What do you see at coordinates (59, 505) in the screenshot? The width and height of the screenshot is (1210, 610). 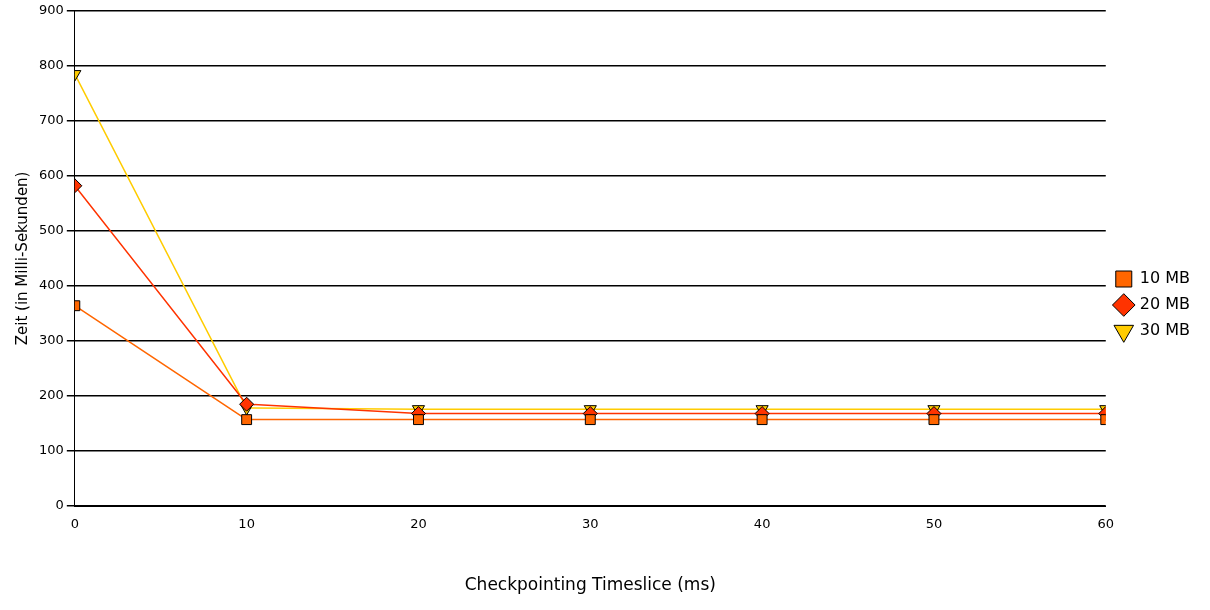 I see `y-tick-label: 0` at bounding box center [59, 505].